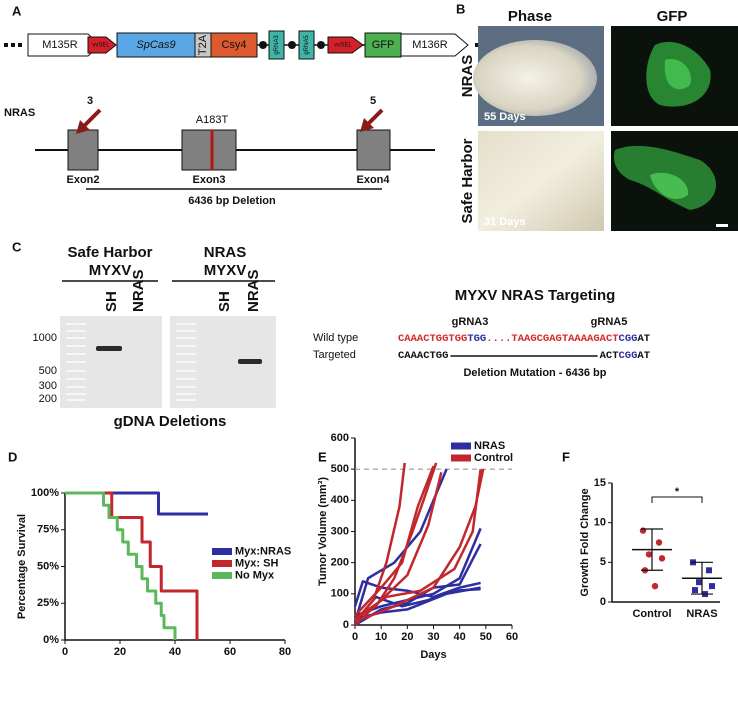 This screenshot has width=738, height=707. Describe the element at coordinates (48, 386) in the screenshot. I see `ladder-label: 300` at that location.